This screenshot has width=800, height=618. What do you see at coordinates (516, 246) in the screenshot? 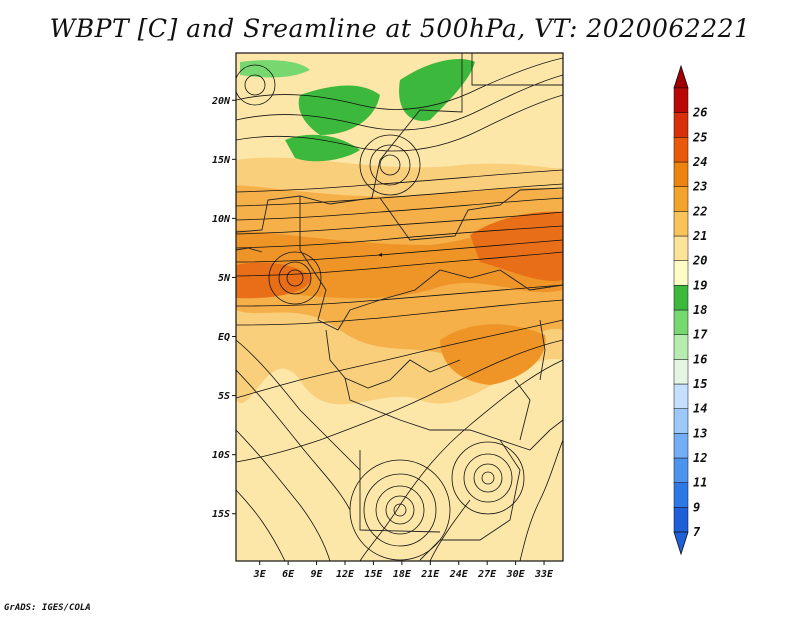
I see `warm-core-east` at bounding box center [516, 246].